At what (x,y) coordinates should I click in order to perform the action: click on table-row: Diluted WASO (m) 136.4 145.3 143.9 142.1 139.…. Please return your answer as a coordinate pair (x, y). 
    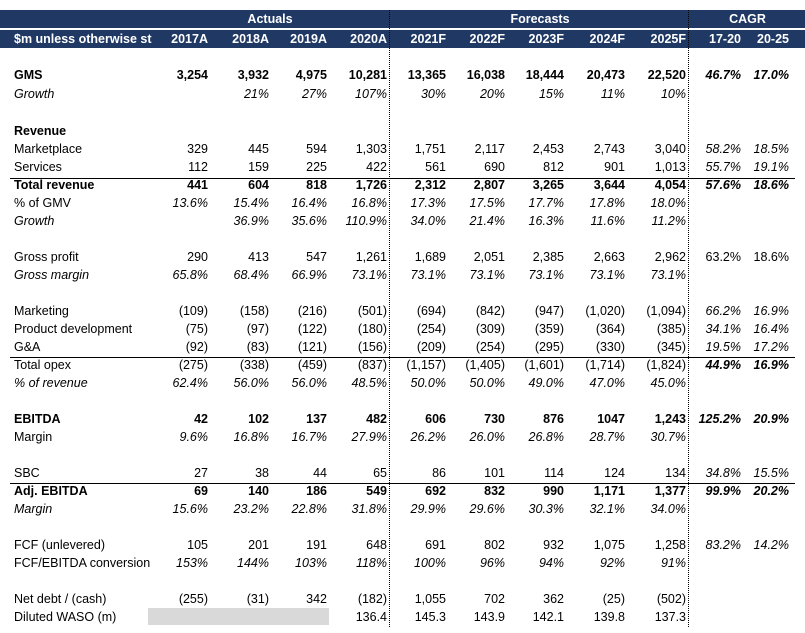
    Looking at the image, I should click on (402, 617).